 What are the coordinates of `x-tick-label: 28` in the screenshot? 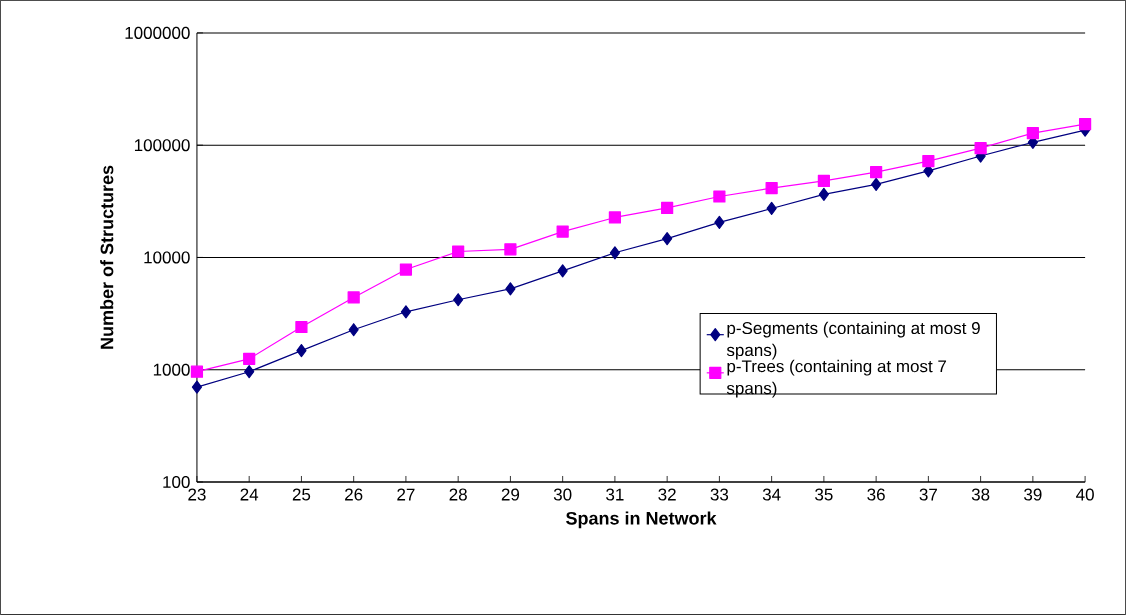 It's located at (458, 494).